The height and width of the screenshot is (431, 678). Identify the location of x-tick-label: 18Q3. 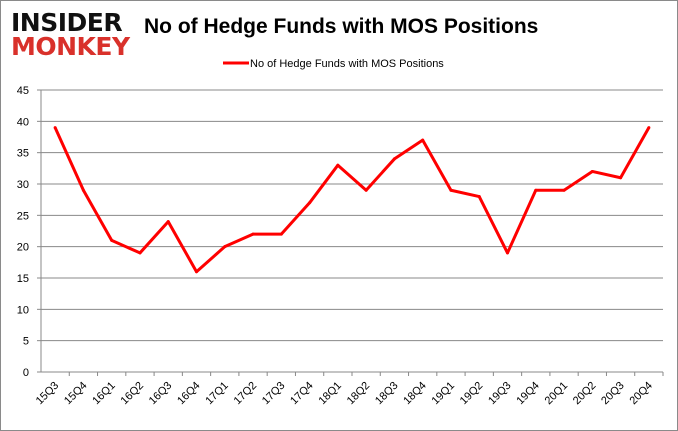
(387, 394).